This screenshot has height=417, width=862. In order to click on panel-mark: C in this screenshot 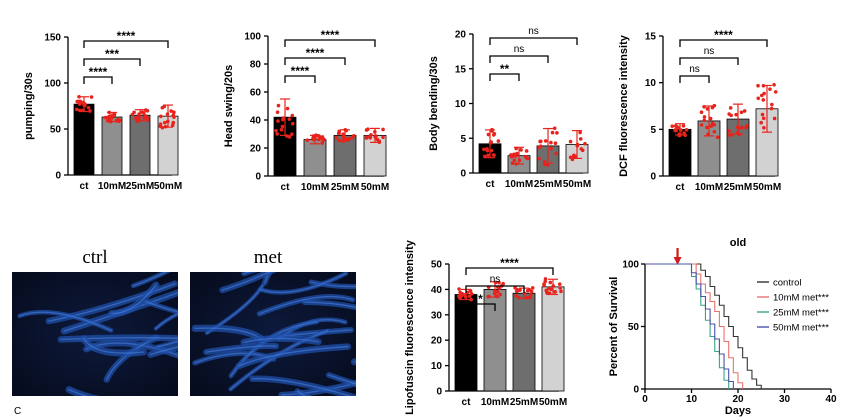, I will do `click(17, 411)`.